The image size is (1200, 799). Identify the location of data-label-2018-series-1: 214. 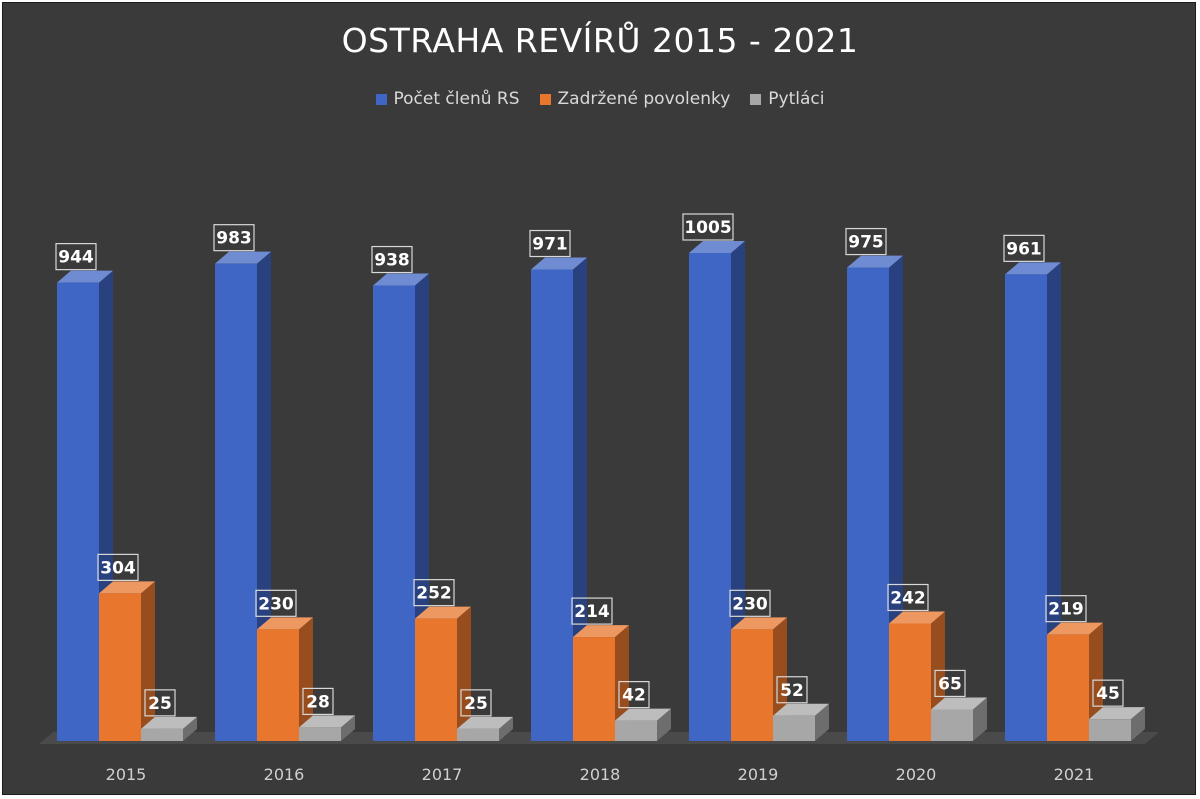
(592, 611).